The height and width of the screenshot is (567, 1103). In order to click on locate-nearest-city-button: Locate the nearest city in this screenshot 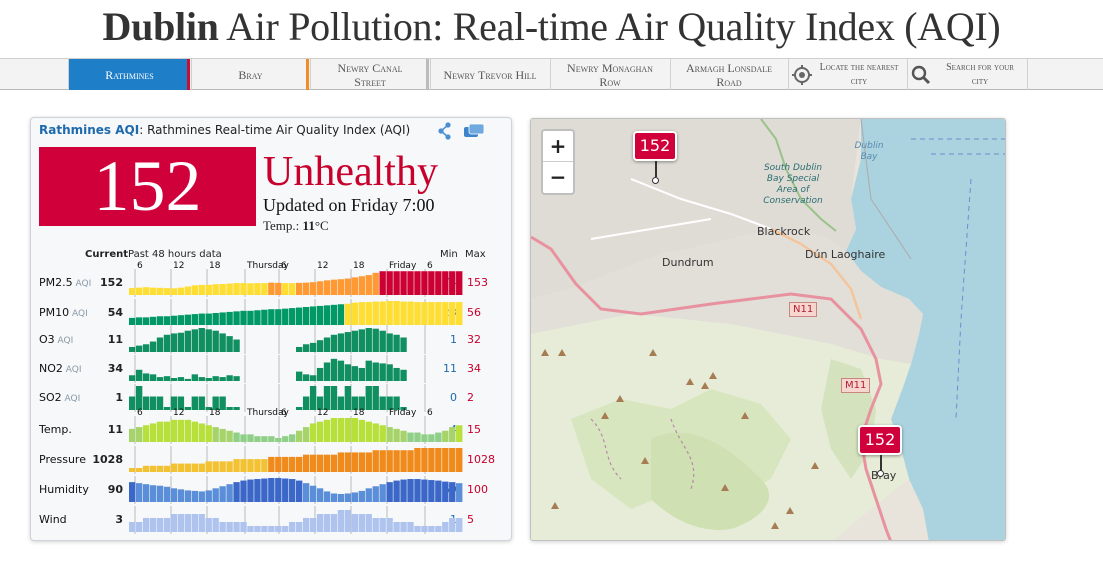, I will do `click(847, 74)`.